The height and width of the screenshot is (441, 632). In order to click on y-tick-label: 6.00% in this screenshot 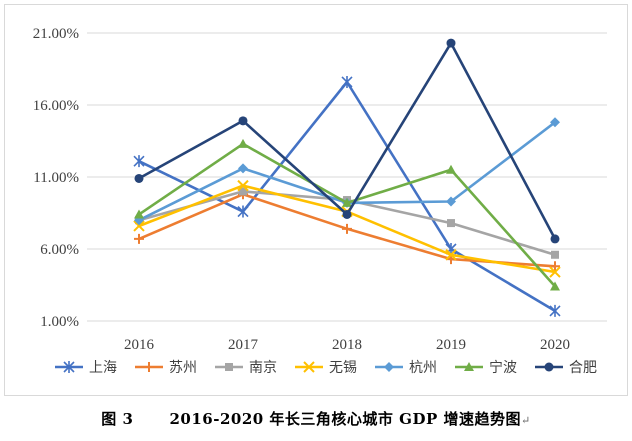, I will do `click(59, 250)`.